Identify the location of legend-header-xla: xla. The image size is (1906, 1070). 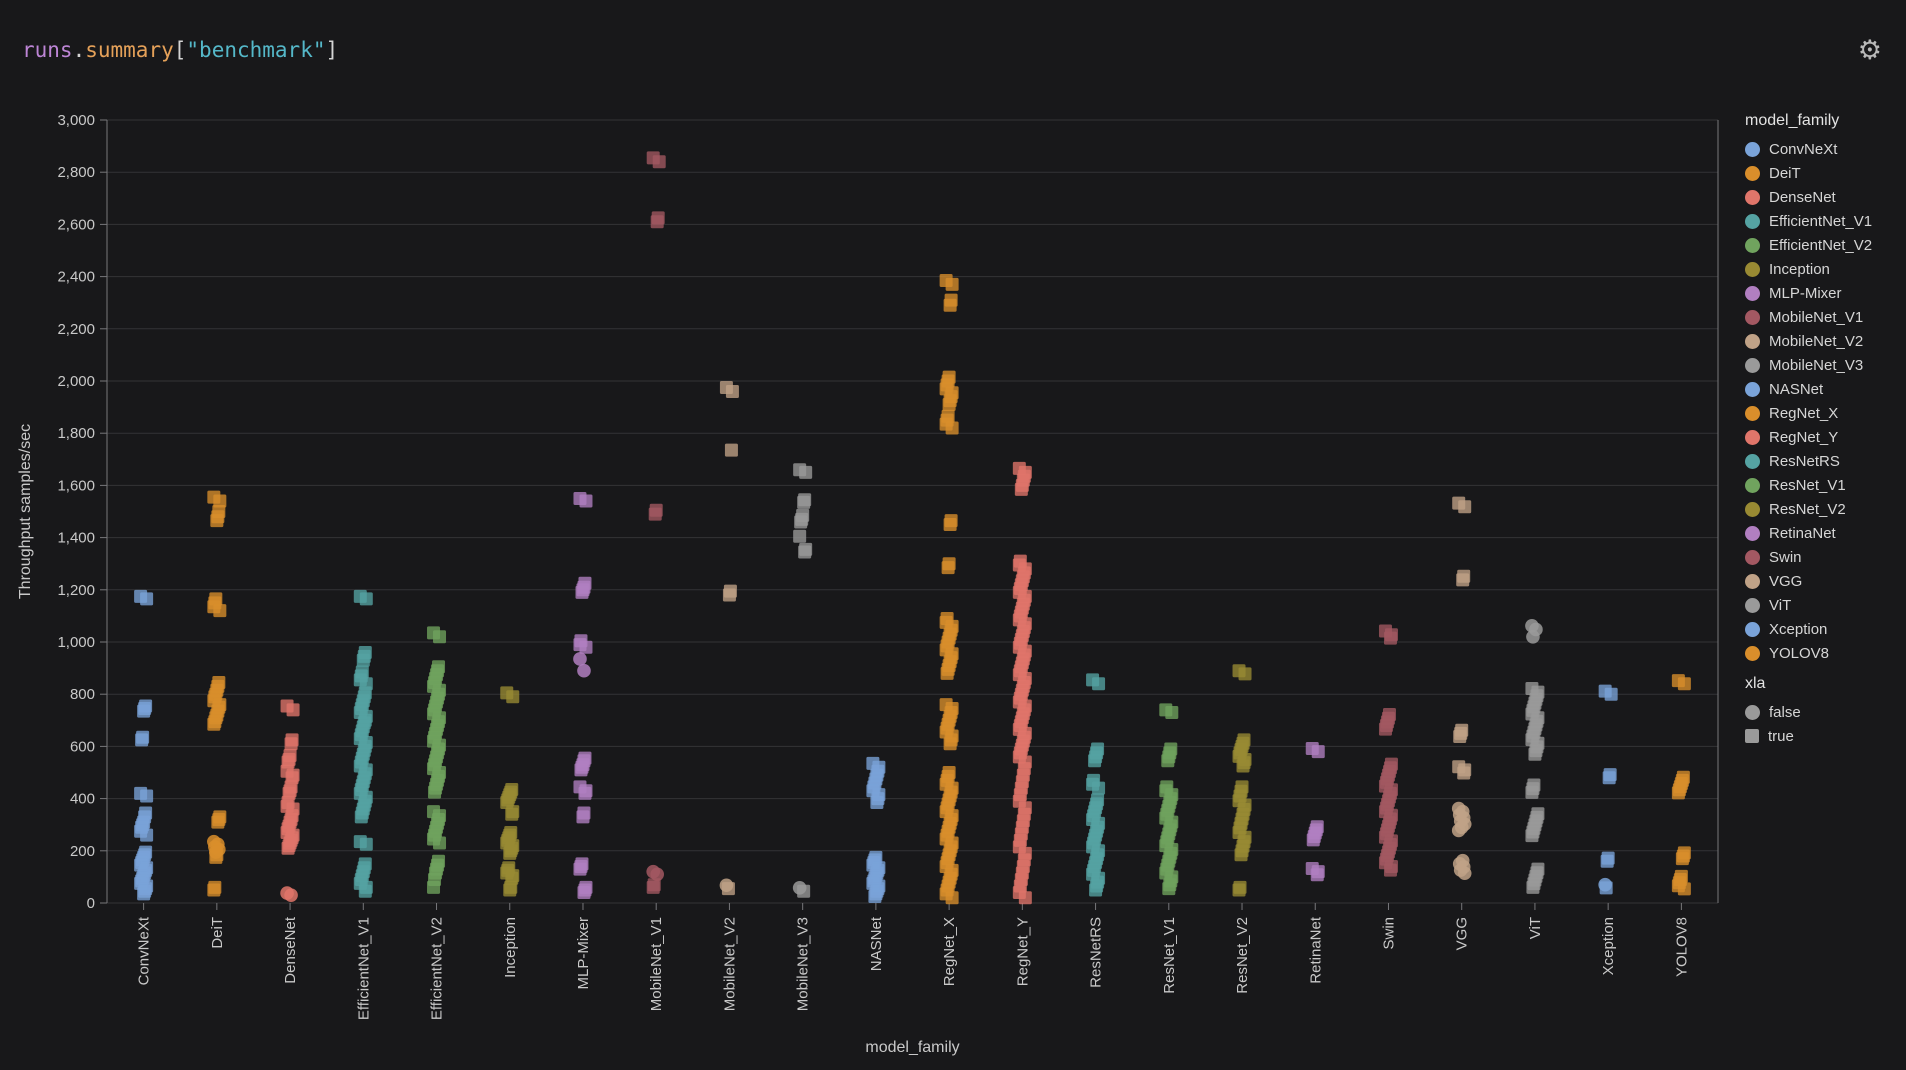
(1755, 683).